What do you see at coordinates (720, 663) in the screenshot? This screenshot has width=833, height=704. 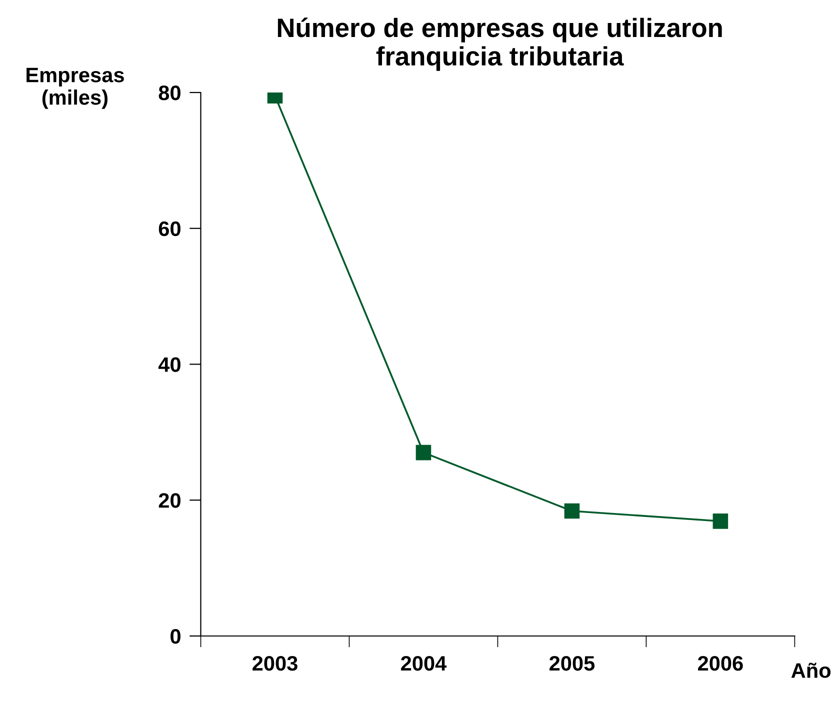 I see `x-tick-label: 2006` at bounding box center [720, 663].